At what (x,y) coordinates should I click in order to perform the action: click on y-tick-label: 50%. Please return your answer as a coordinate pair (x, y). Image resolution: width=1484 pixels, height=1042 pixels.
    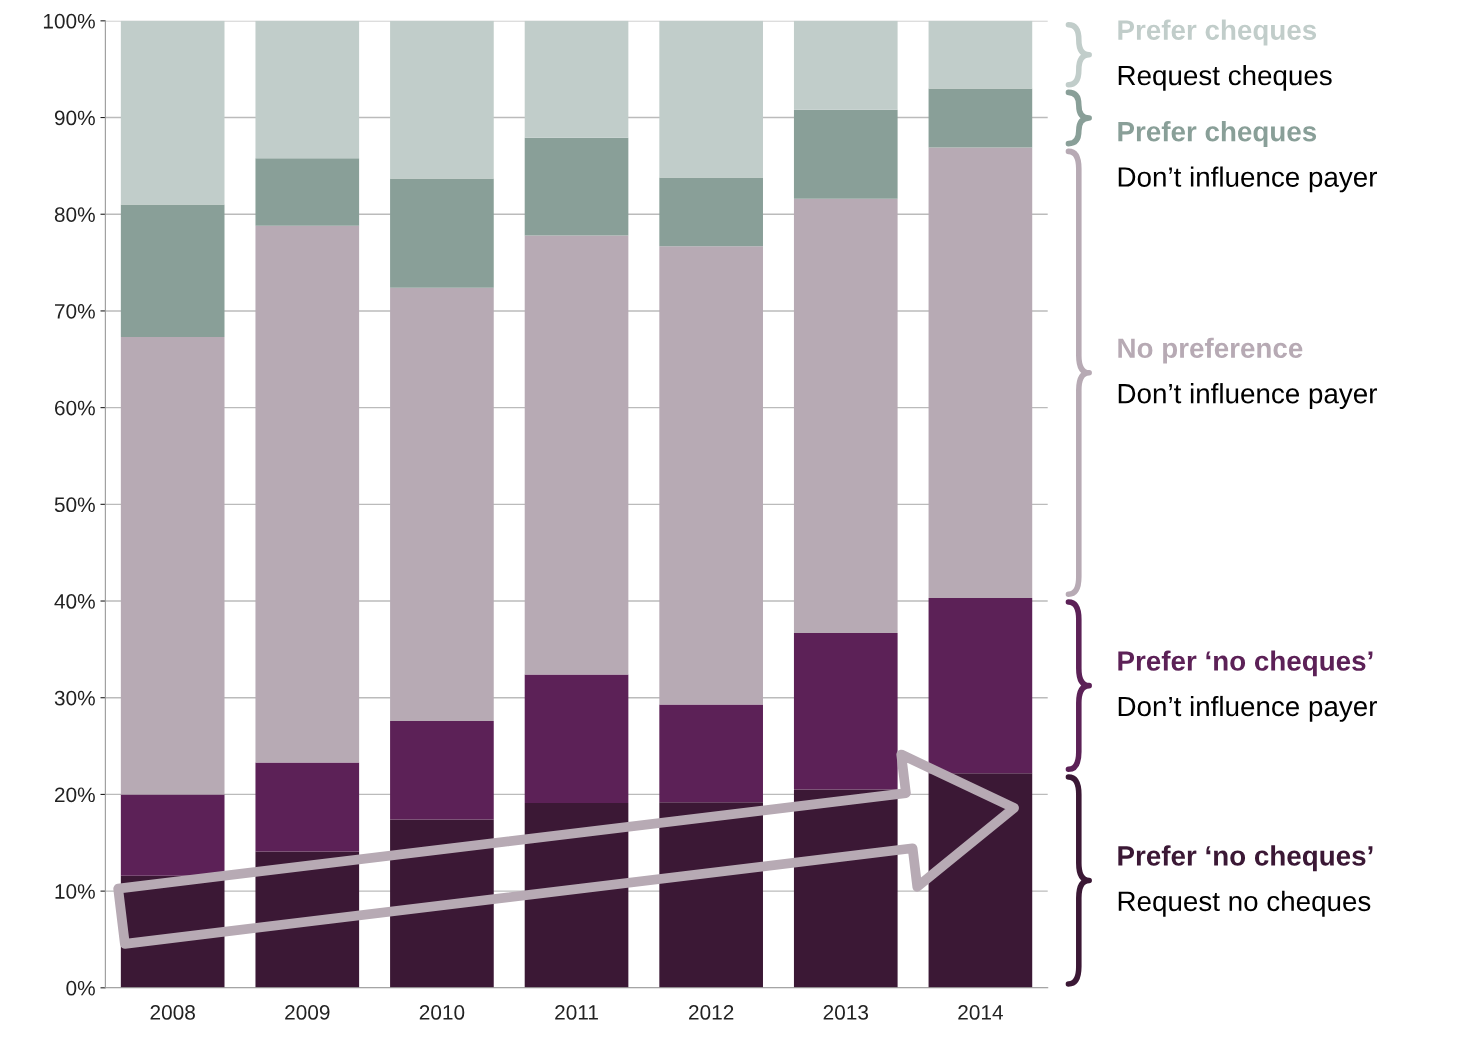
    Looking at the image, I should click on (74, 505).